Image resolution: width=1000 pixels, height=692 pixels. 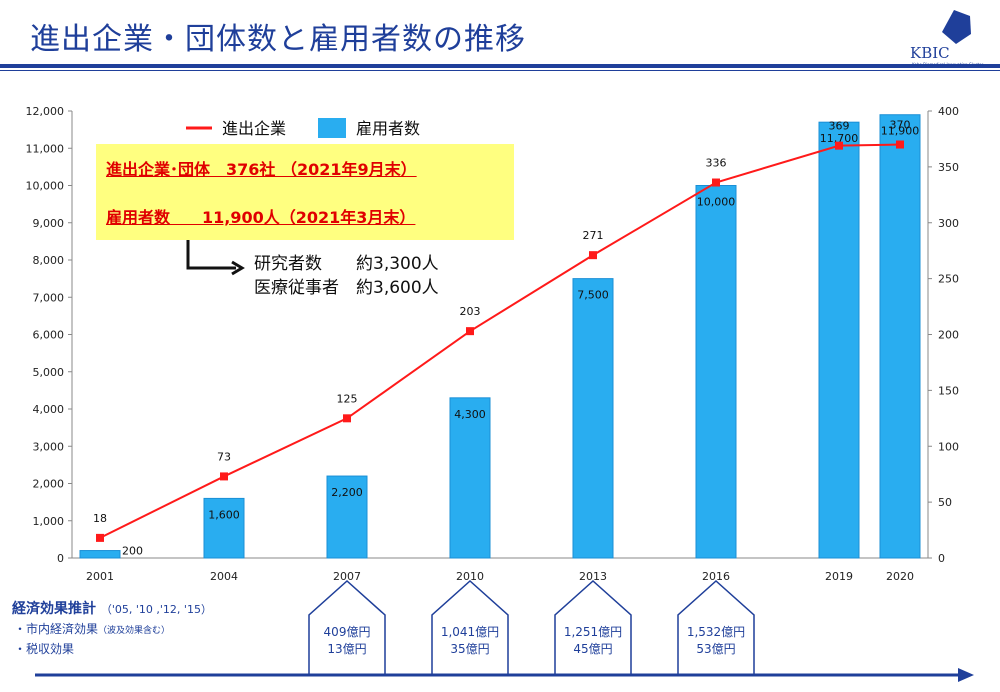 What do you see at coordinates (716, 649) in the screenshot?
I see `economic-house-line2: 53億円` at bounding box center [716, 649].